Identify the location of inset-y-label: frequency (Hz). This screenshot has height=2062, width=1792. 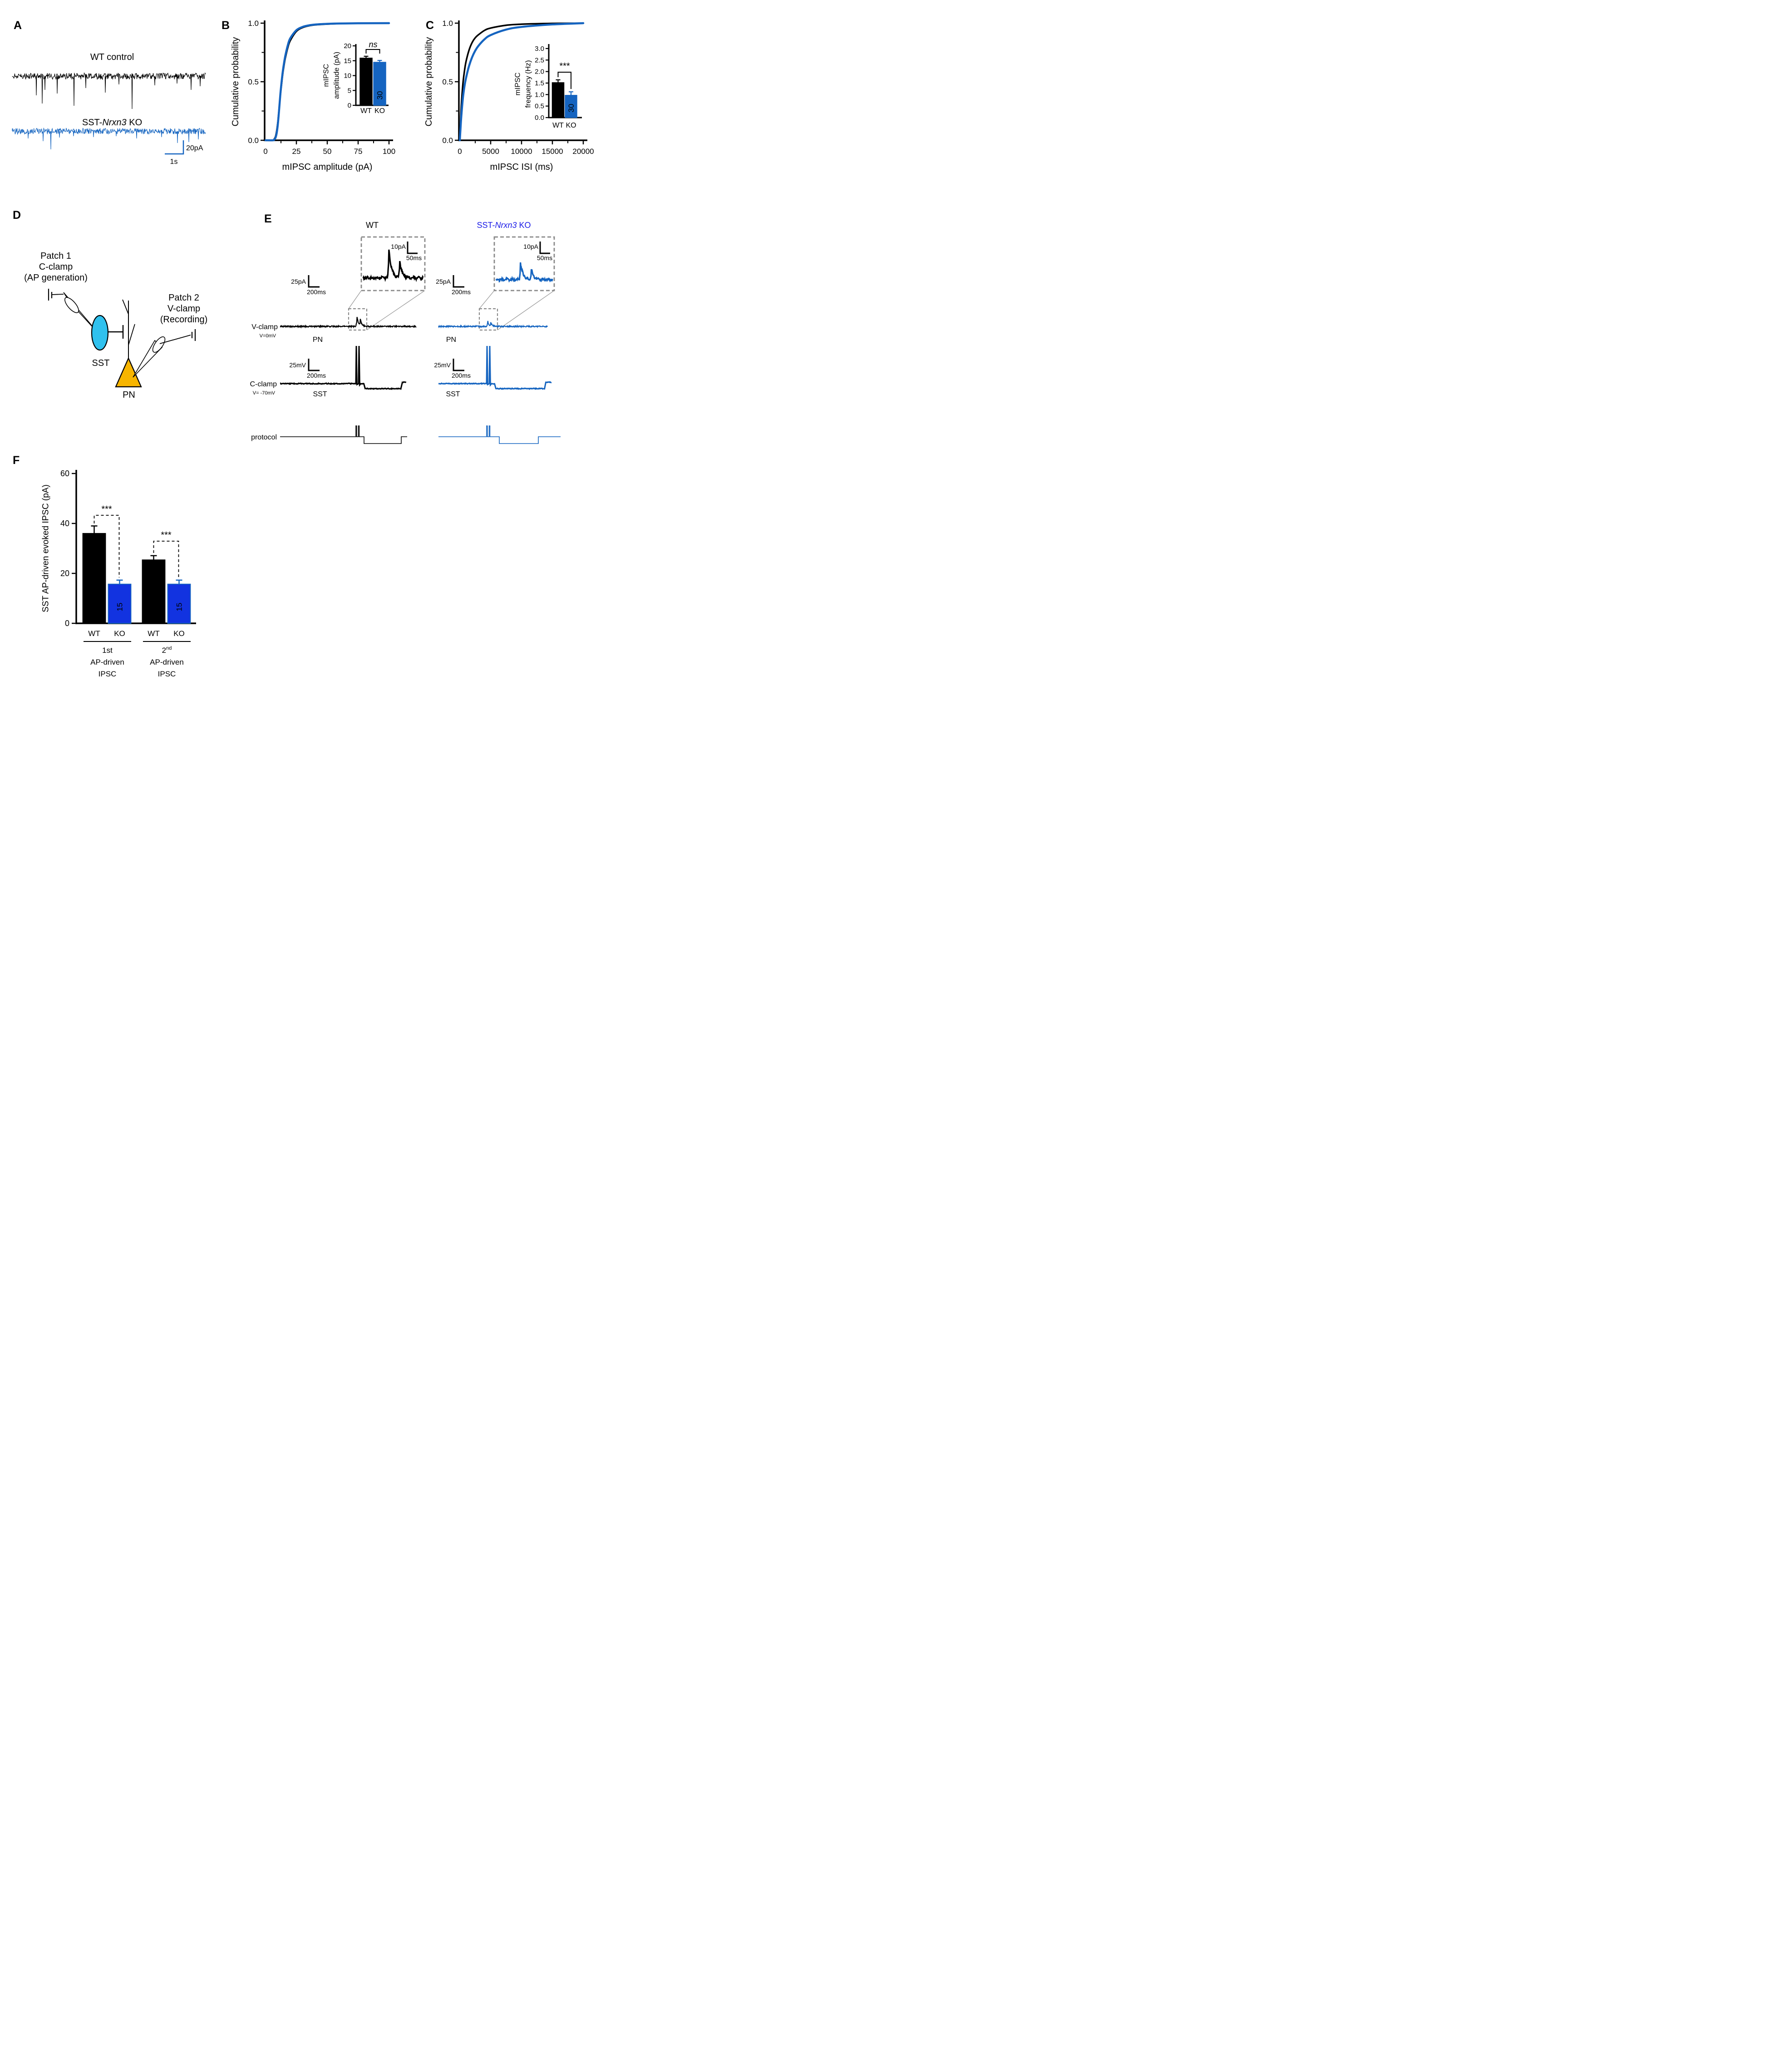
(528, 84).